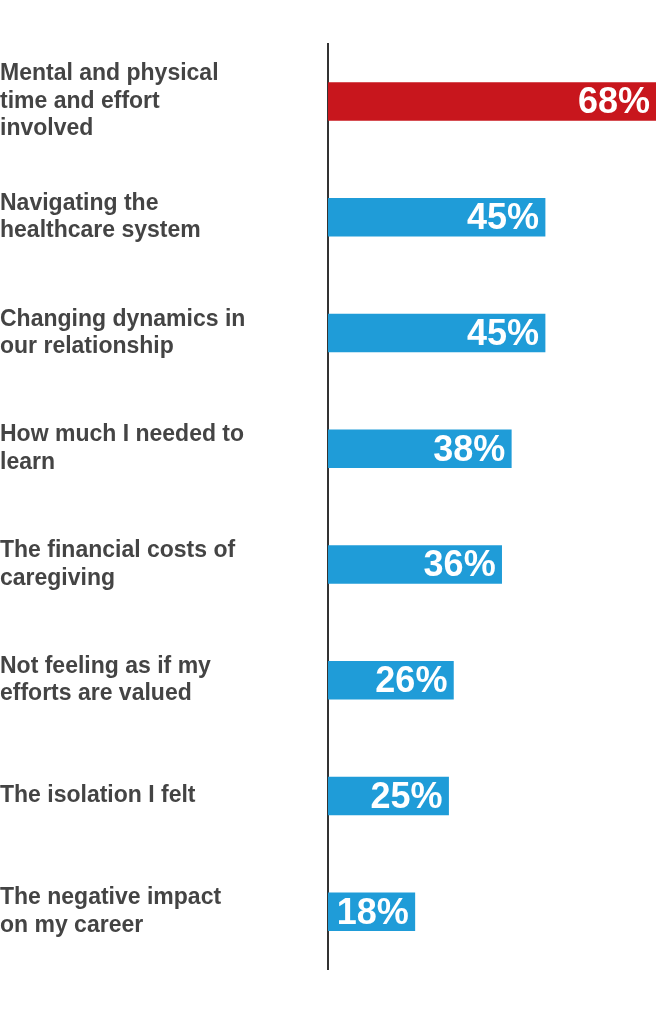  I want to click on y-tick-label: Mental and physical time and effort involved, so click(109, 100).